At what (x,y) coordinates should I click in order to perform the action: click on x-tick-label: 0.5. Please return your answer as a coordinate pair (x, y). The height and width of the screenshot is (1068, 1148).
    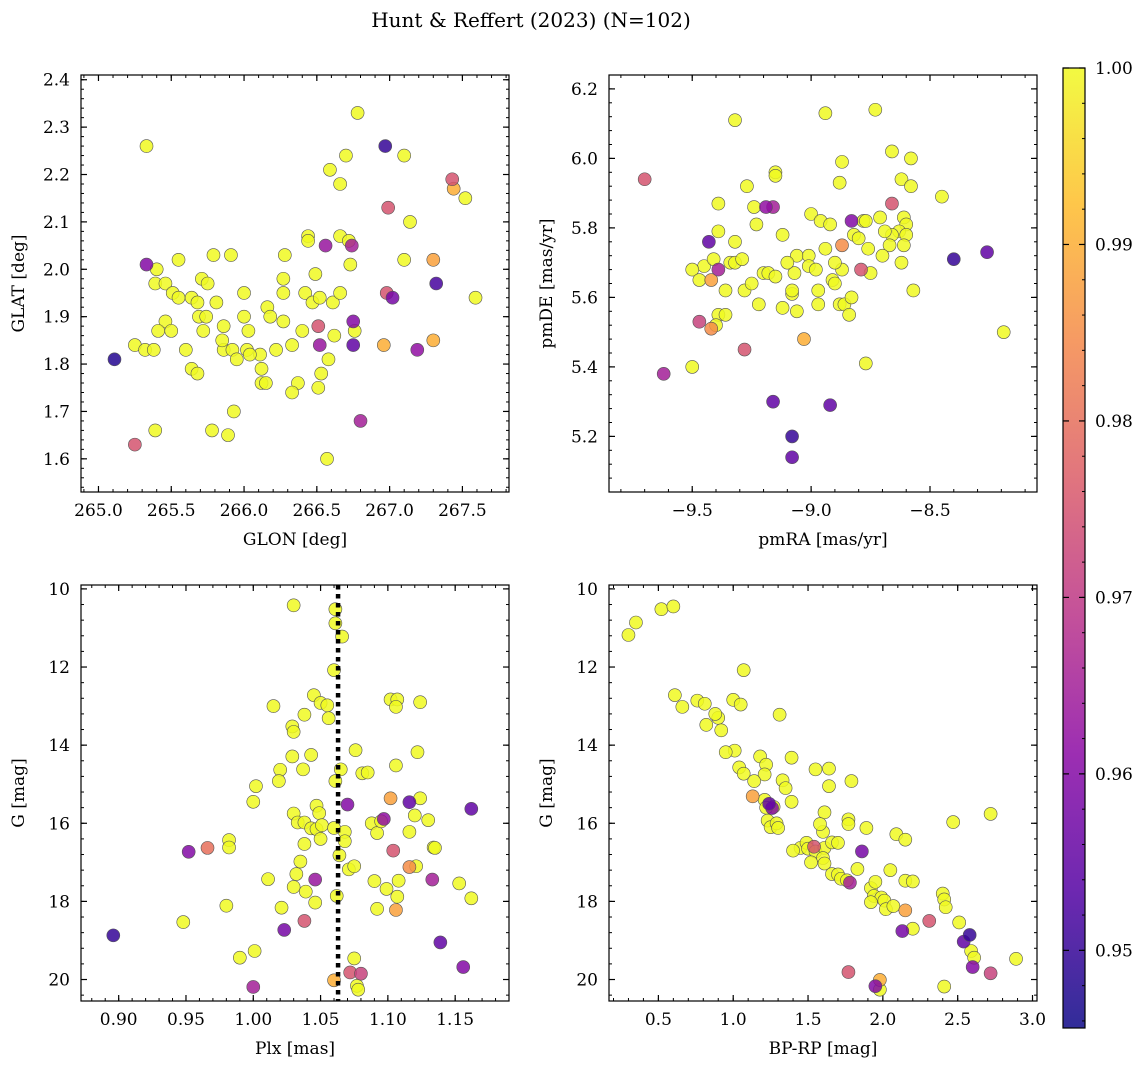
    Looking at the image, I should click on (658, 1020).